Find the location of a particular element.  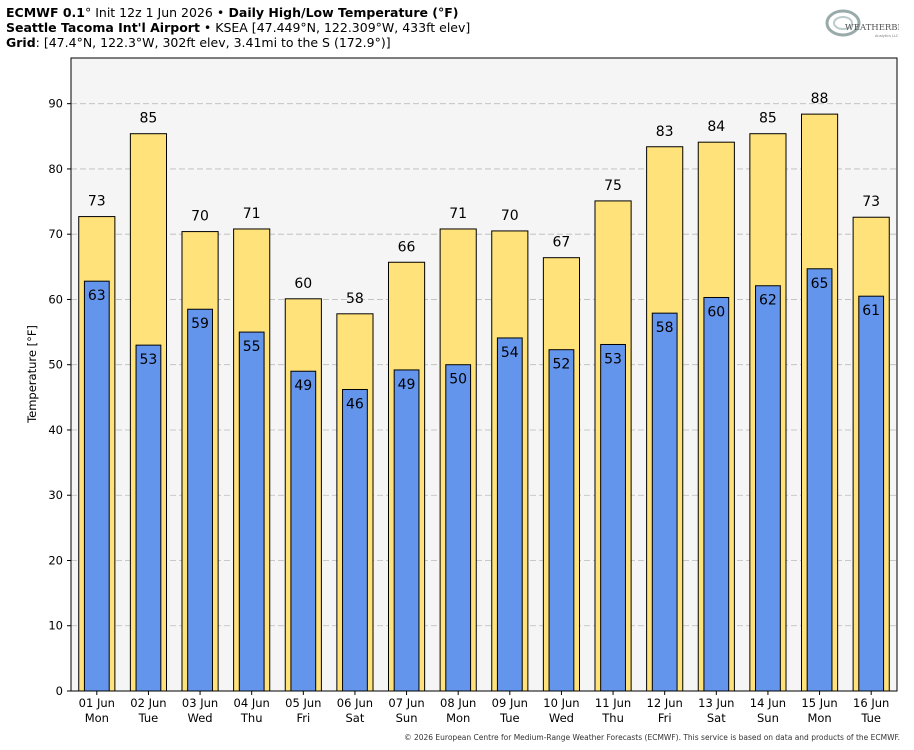

x-tick-date: 08 Jun is located at coordinates (458, 703).